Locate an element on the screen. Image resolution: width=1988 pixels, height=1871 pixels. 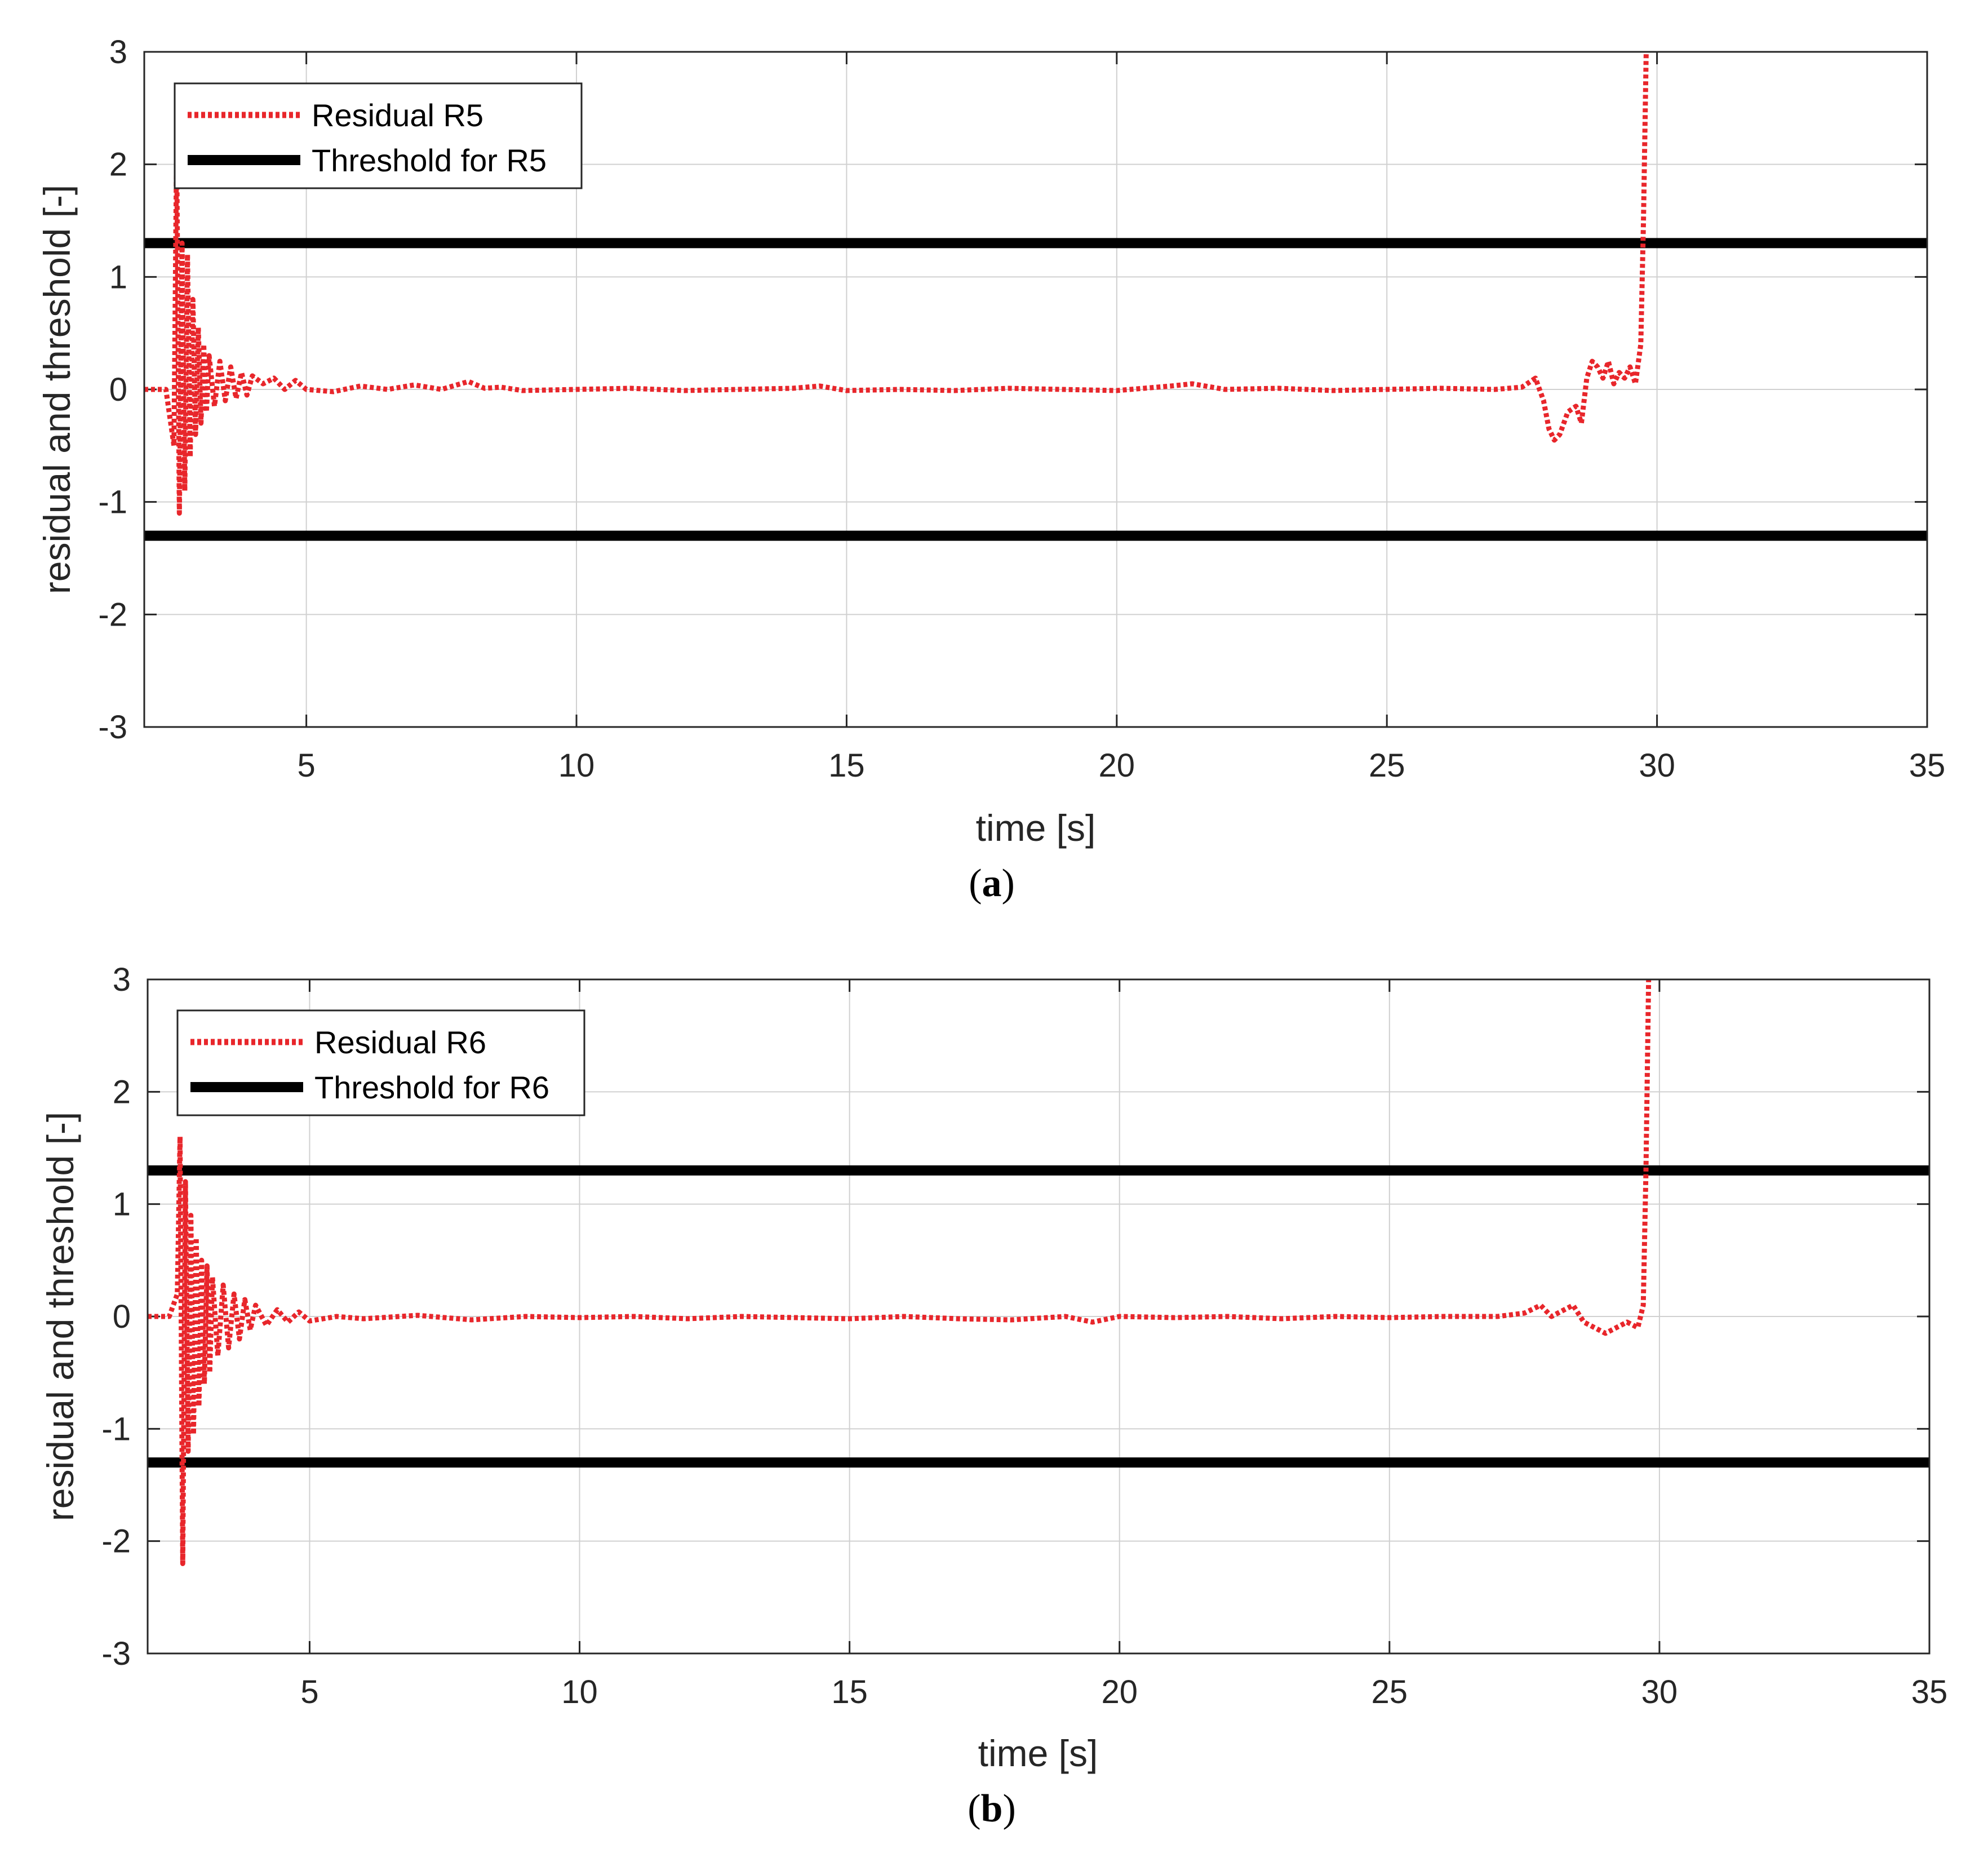
panel-caption-a: (a) is located at coordinates (992, 883).